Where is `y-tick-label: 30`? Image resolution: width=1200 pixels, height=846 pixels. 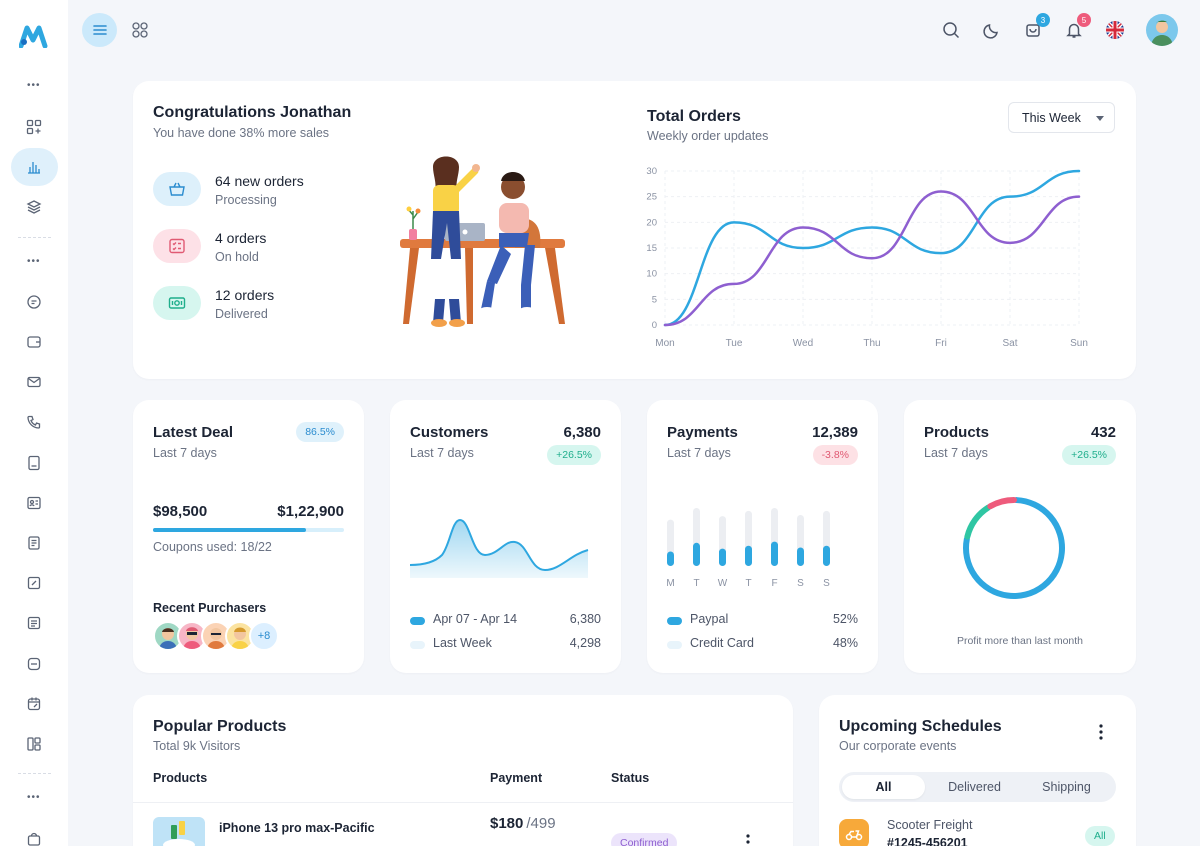 y-tick-label: 30 is located at coordinates (651, 171).